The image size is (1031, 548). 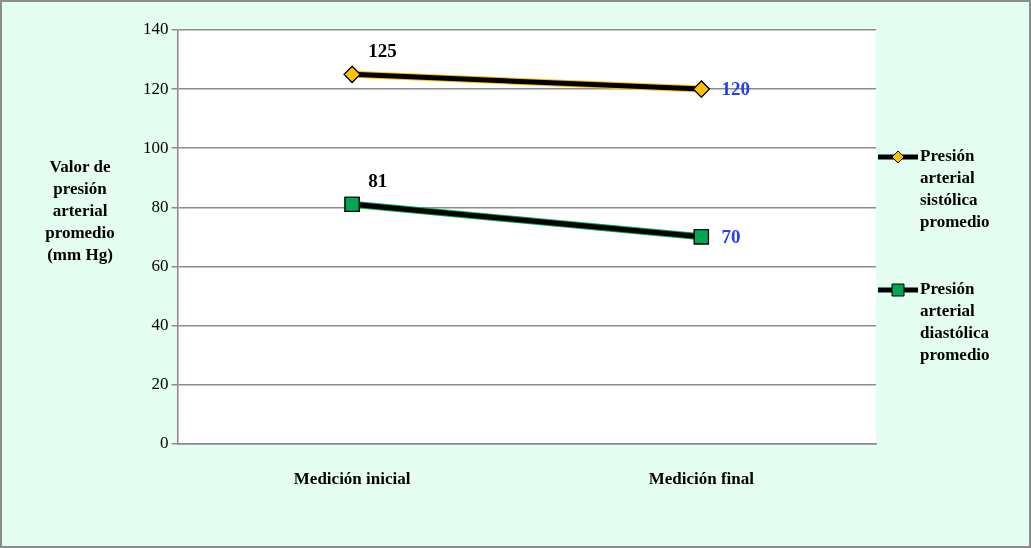 I want to click on y-tick-label: 80, so click(x=160, y=206).